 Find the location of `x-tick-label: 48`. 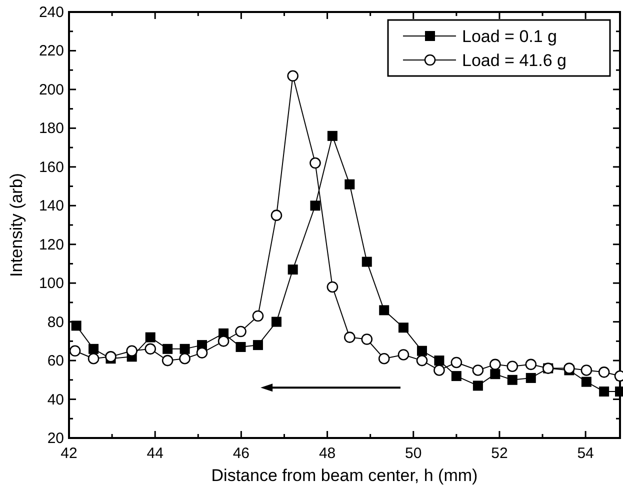

x-tick-label: 48 is located at coordinates (327, 453).